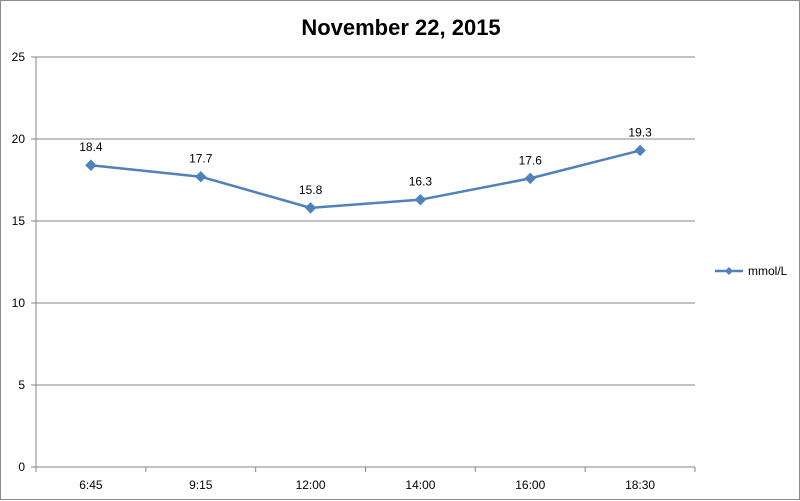  Describe the element at coordinates (19, 303) in the screenshot. I see `y-tick-label: 10` at that location.